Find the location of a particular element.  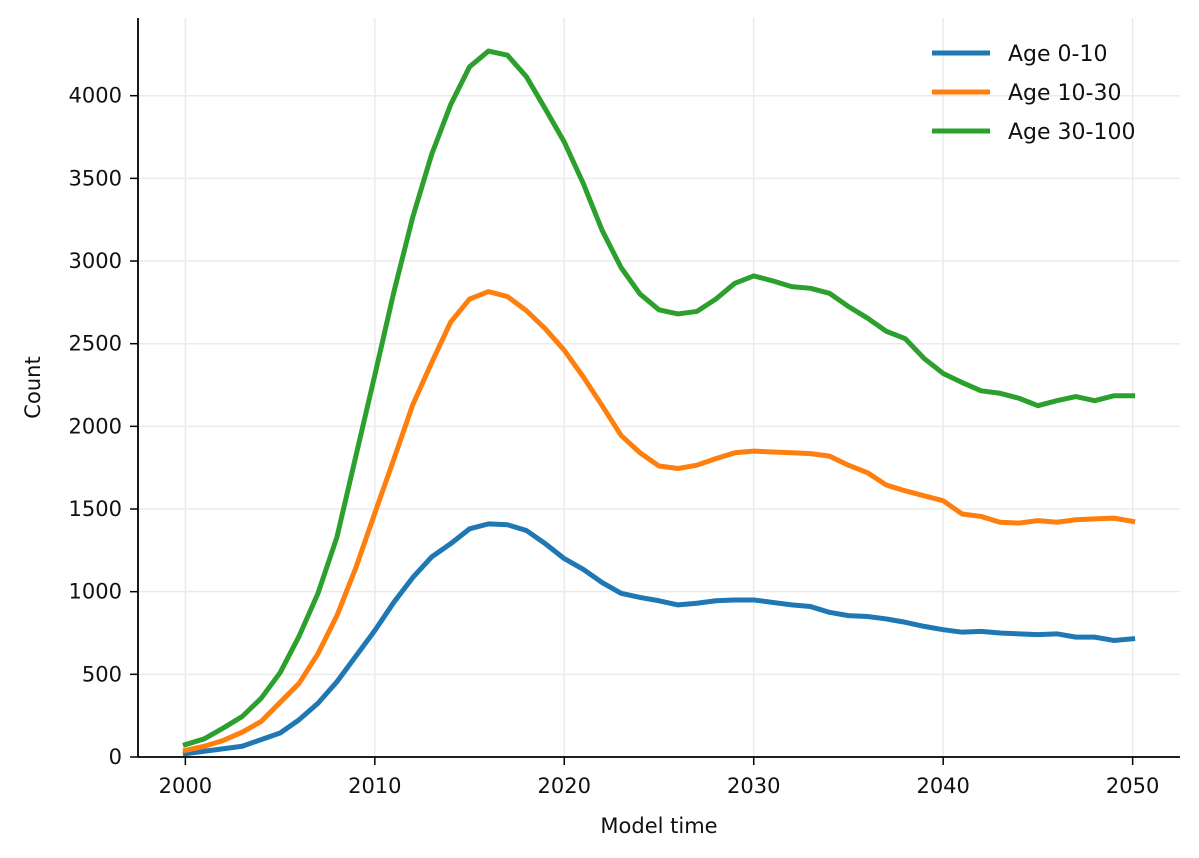

y-tick-label: 1000 is located at coordinates (95, 592).